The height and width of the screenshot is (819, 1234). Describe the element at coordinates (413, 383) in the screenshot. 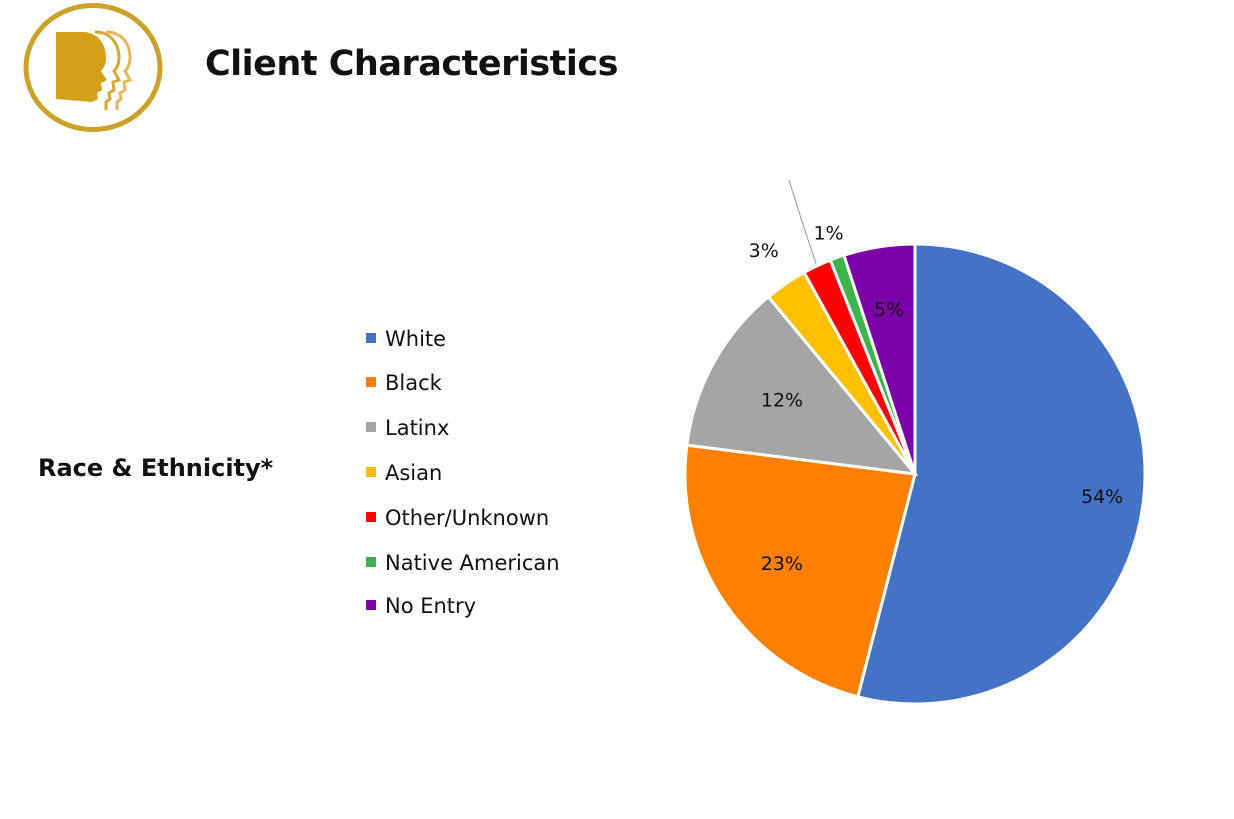

I see `legend-label: Black` at that location.